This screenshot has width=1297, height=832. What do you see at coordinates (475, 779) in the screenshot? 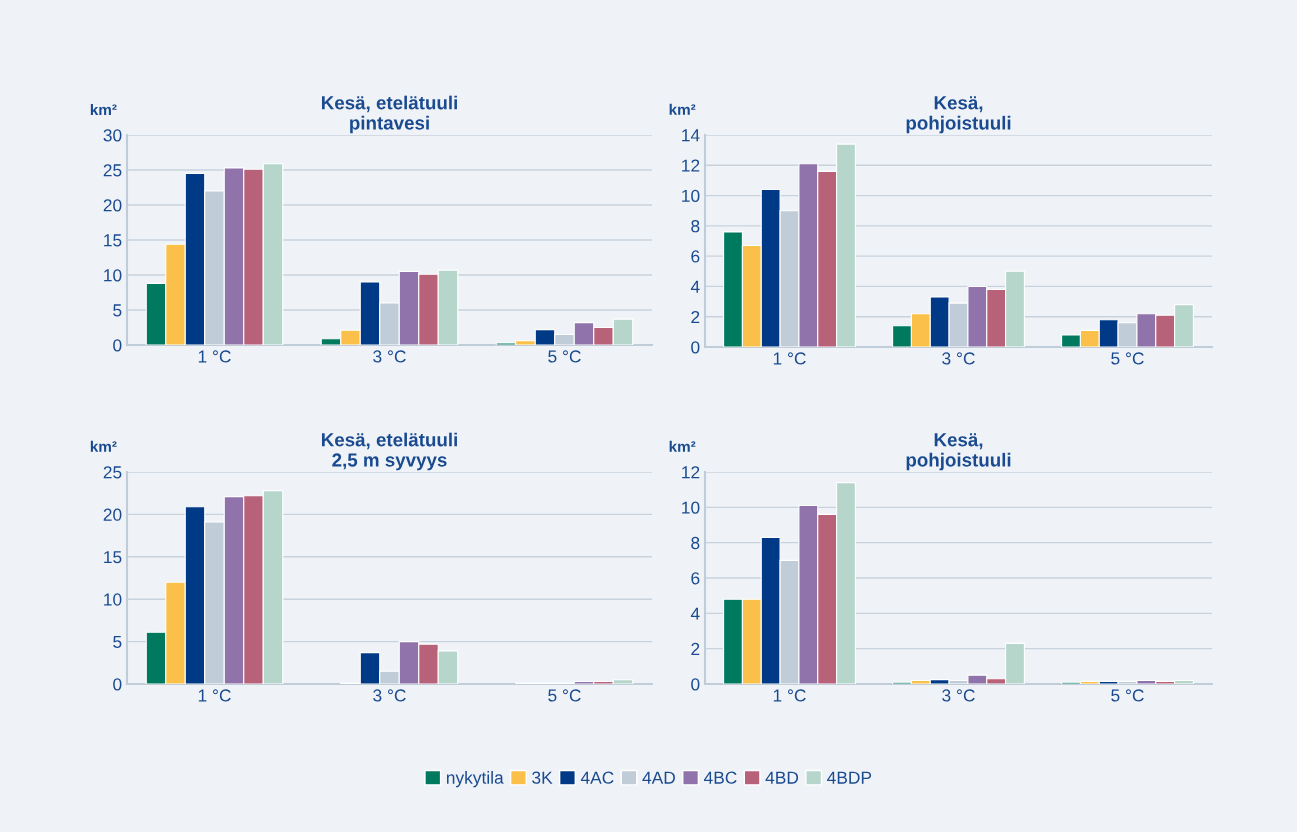
I see `legend-label: nykytila` at bounding box center [475, 779].